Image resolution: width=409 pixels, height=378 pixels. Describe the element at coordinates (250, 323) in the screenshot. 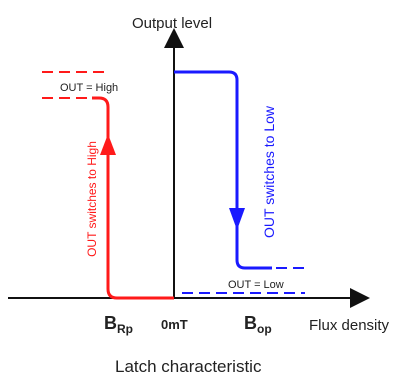

I see `bop-main: B` at that location.